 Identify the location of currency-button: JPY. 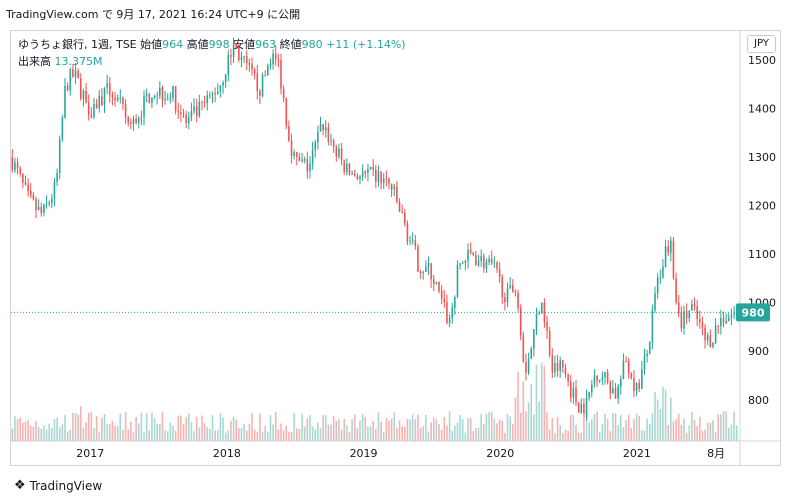
(761, 44).